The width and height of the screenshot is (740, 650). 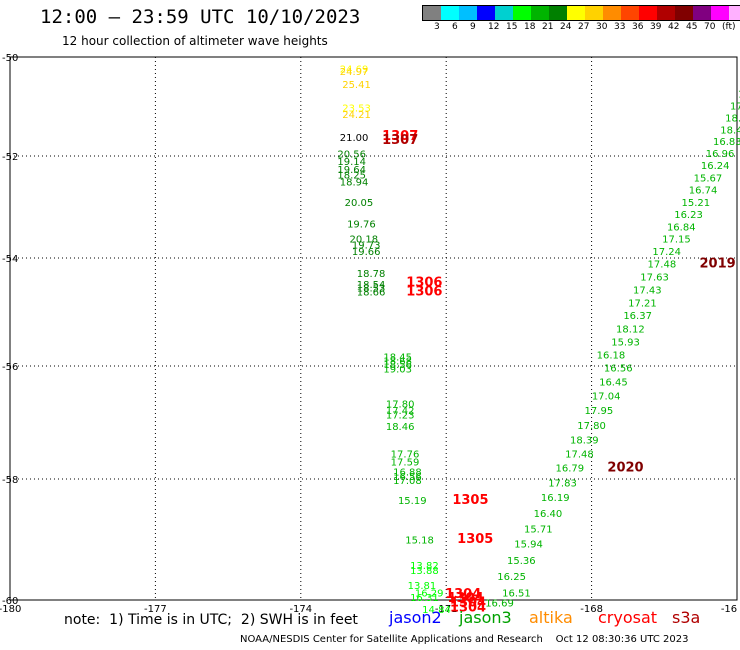 What do you see at coordinates (695, 203) in the screenshot?
I see `wave-height-label: 15.21` at bounding box center [695, 203].